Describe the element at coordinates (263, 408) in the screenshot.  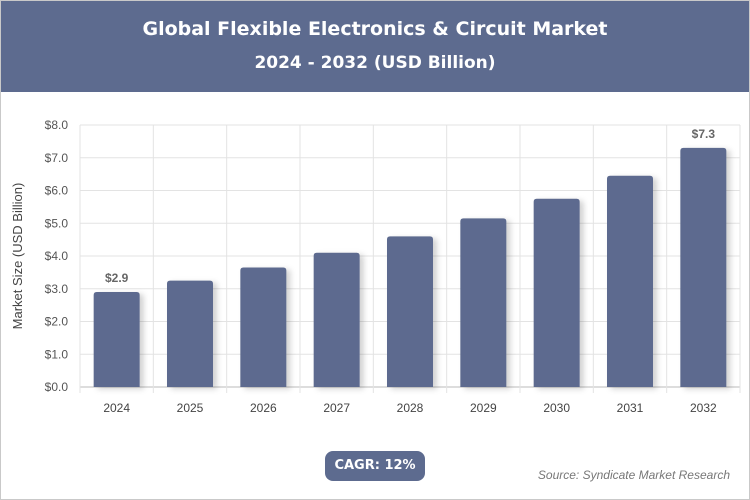
I see `x-tick-label: 2026` at that location.